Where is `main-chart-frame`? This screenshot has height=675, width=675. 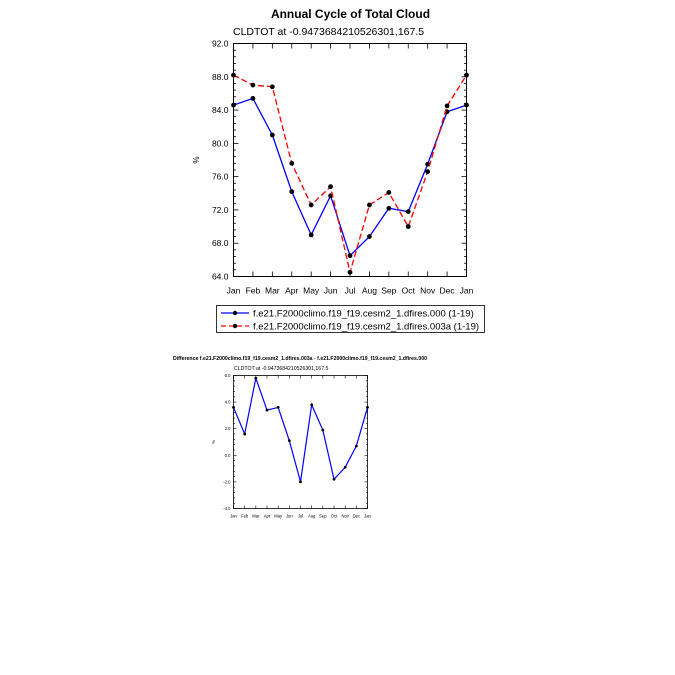 main-chart-frame is located at coordinates (350, 160).